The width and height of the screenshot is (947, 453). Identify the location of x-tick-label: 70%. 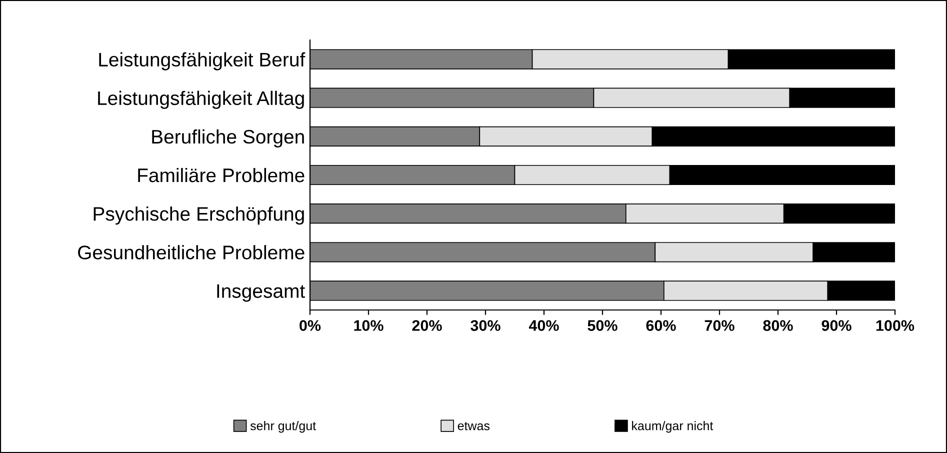
(719, 325).